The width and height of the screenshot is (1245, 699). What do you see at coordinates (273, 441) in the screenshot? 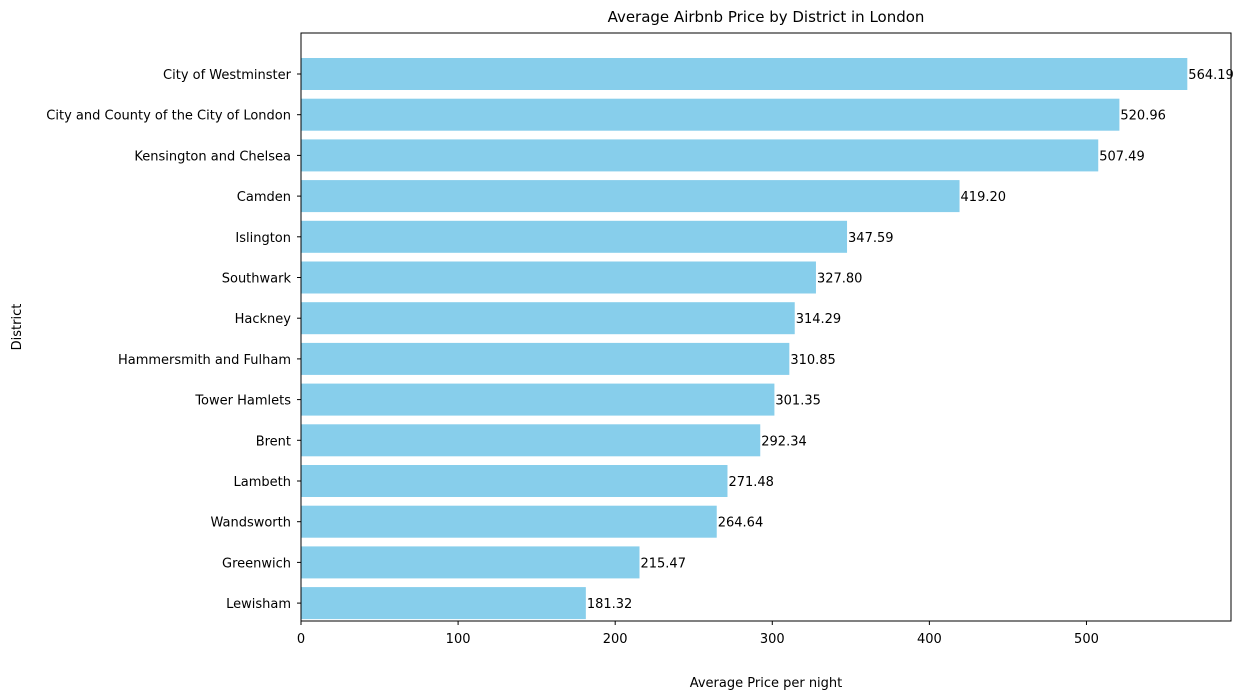
I see `y-tick-label: Brent` at bounding box center [273, 441].